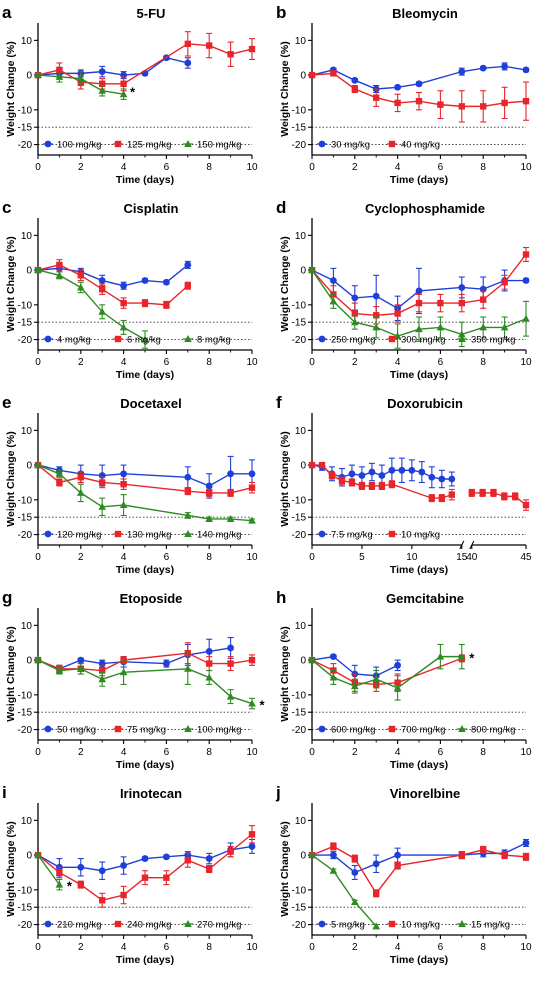 This screenshot has height=992, width=547. What do you see at coordinates (350, 145) in the screenshot?
I see `legend-label: 30 mg/kg` at bounding box center [350, 145].